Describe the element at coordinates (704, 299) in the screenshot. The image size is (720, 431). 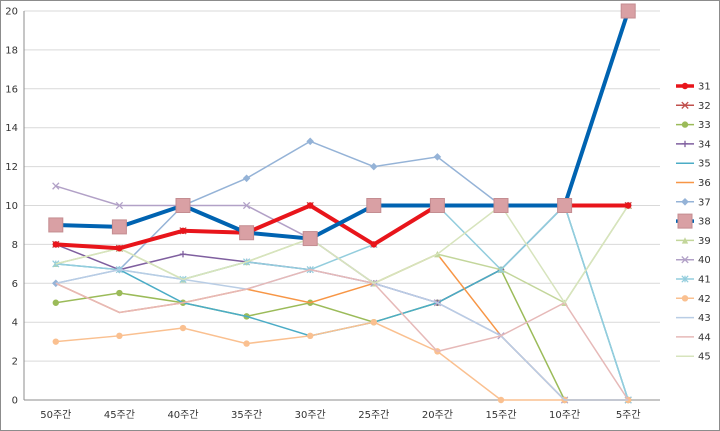
I see `legend-label: 42` at that location.